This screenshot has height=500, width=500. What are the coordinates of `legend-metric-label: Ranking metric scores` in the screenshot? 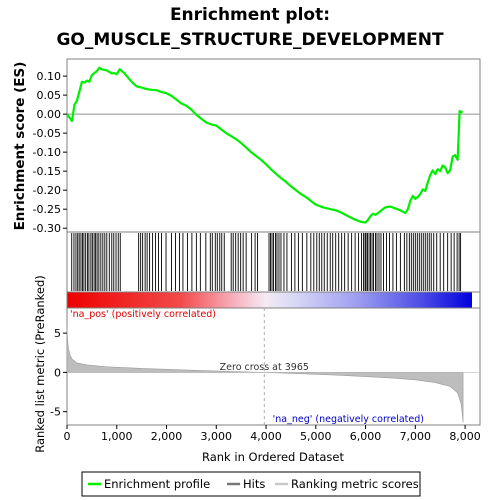 It's located at (355, 484).